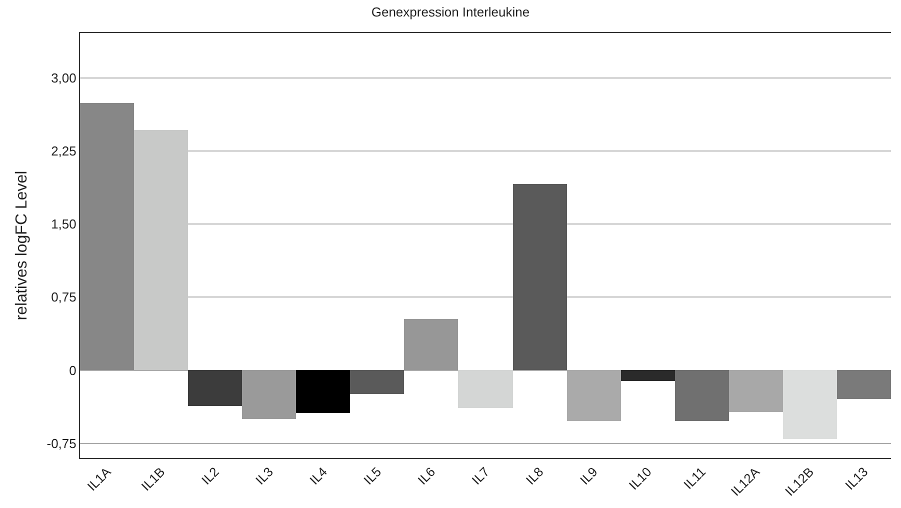  I want to click on x-tick-label: IL11, so click(694, 478).